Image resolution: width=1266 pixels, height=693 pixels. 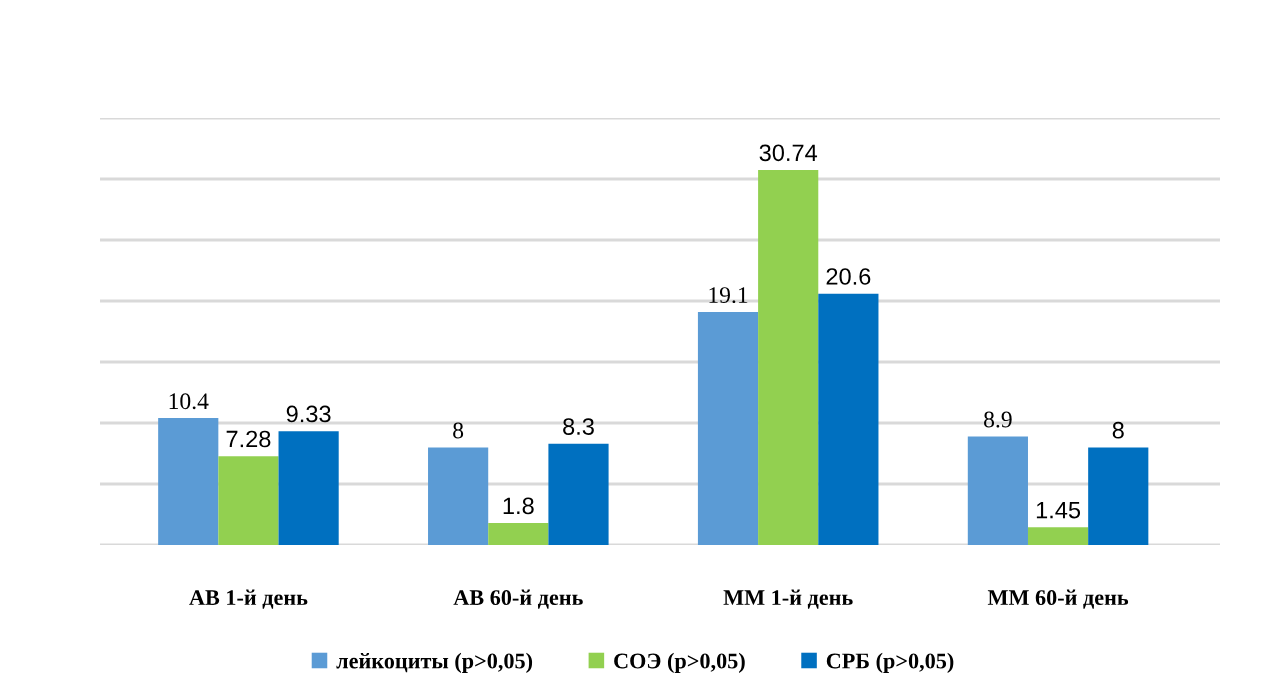 I want to click on data-label: 9.33, so click(x=308, y=414).